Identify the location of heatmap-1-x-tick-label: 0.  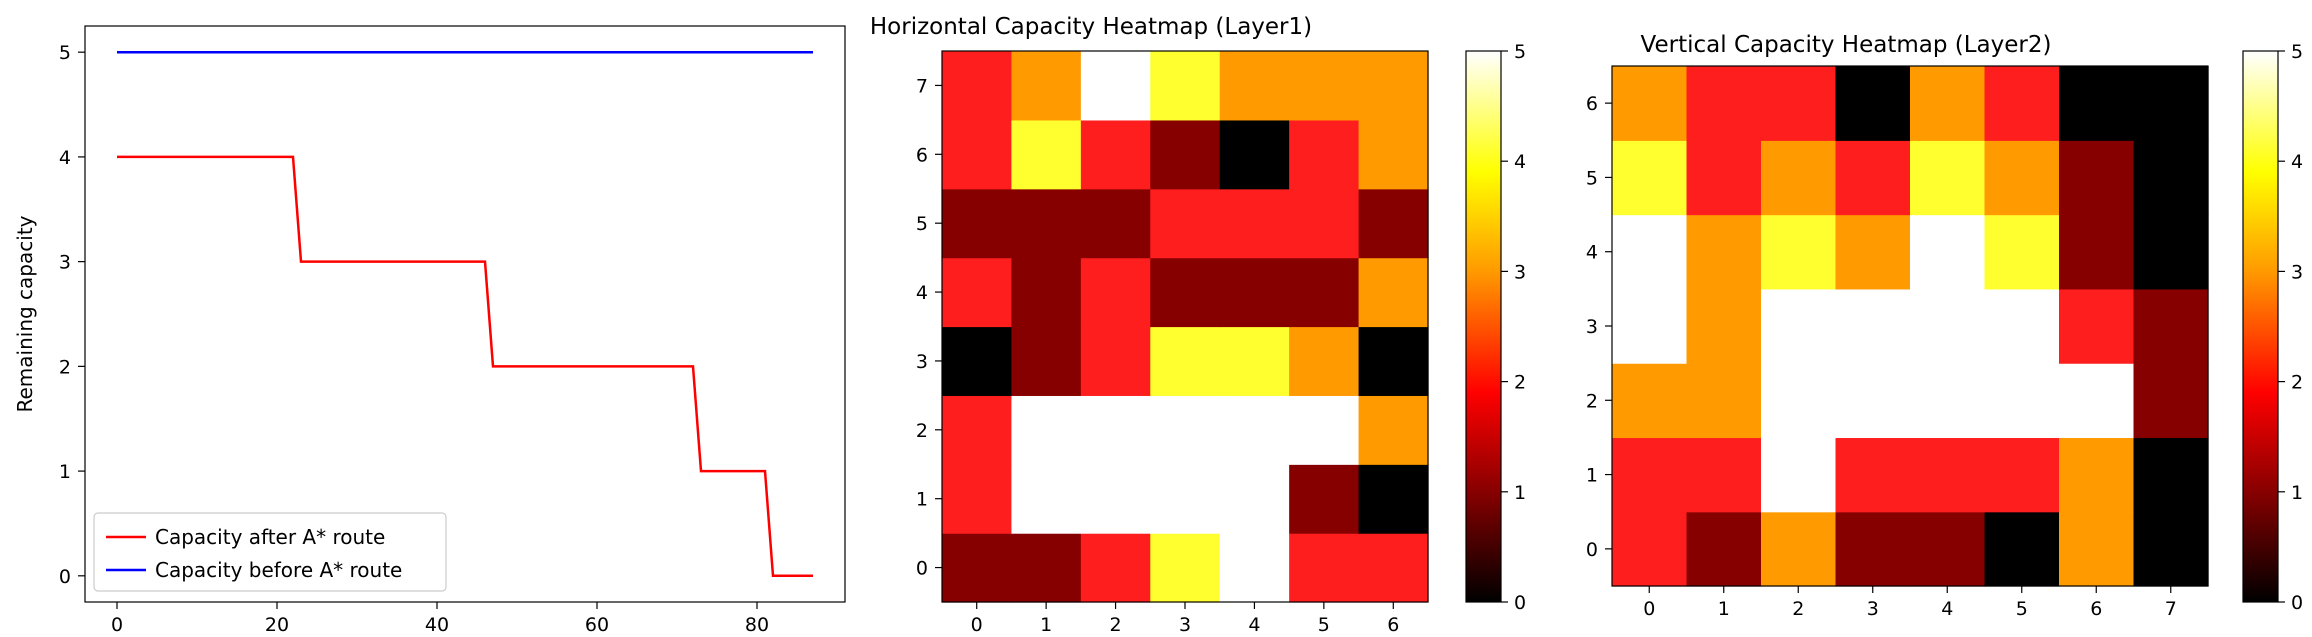
(977, 625).